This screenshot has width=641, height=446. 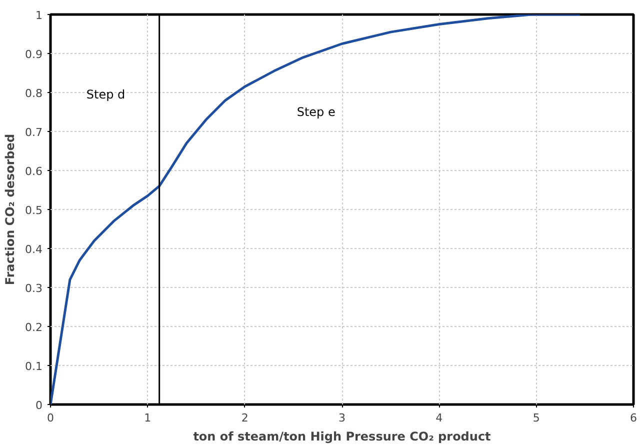 I want to click on y-tick-label: 0.6, so click(x=34, y=171).